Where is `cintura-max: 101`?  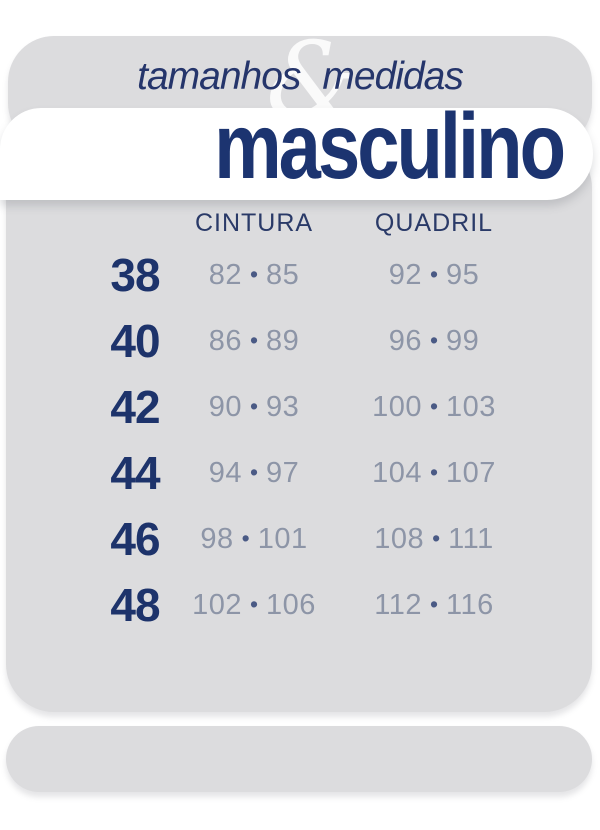 cintura-max: 101 is located at coordinates (282, 538).